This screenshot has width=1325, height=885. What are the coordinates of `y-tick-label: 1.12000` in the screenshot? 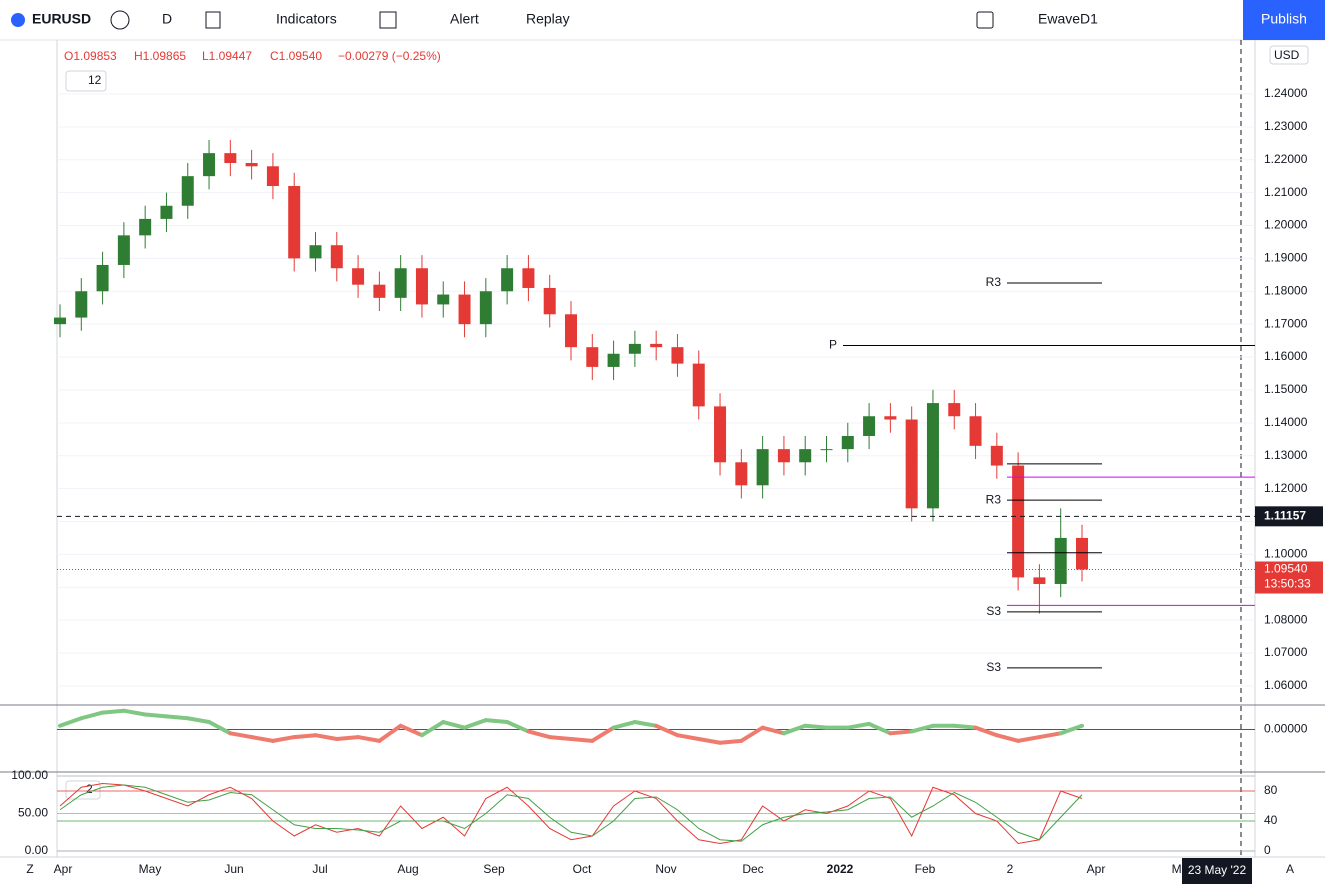 It's located at (1286, 488).